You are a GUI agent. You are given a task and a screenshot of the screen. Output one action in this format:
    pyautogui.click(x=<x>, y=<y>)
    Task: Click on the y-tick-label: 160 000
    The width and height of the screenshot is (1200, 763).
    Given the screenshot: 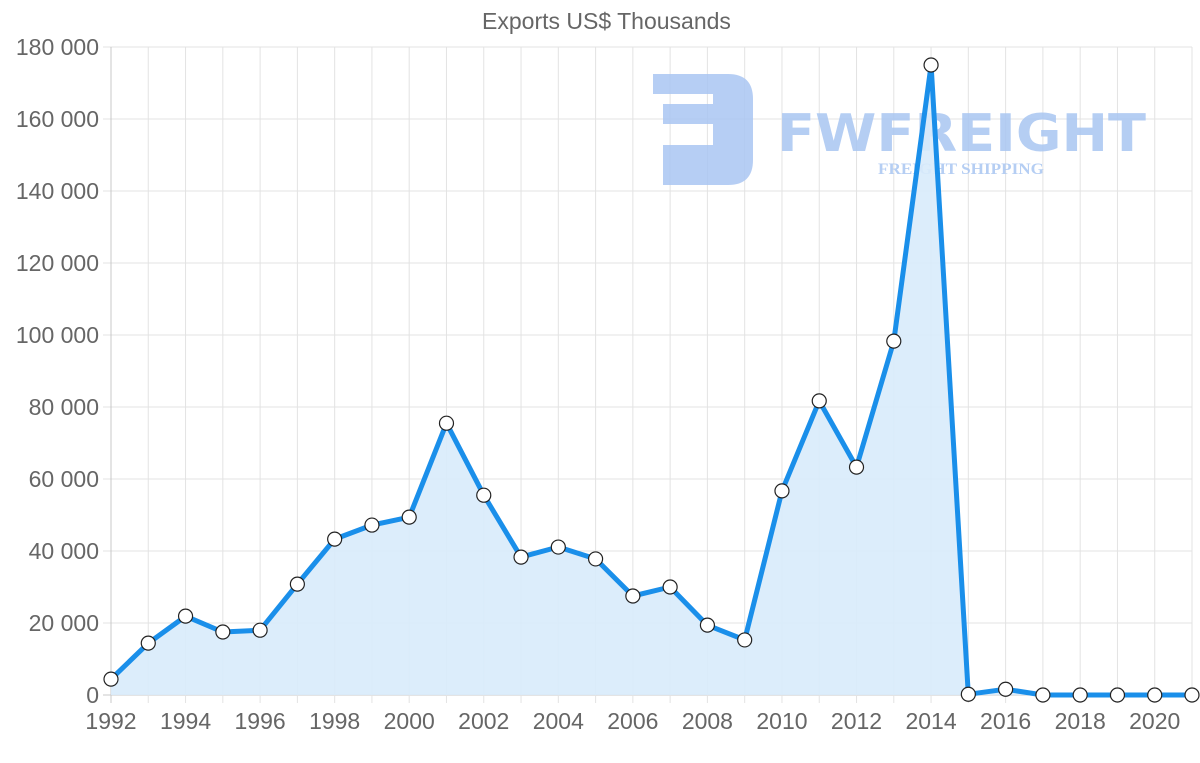 What is the action you would take?
    pyautogui.click(x=57, y=119)
    